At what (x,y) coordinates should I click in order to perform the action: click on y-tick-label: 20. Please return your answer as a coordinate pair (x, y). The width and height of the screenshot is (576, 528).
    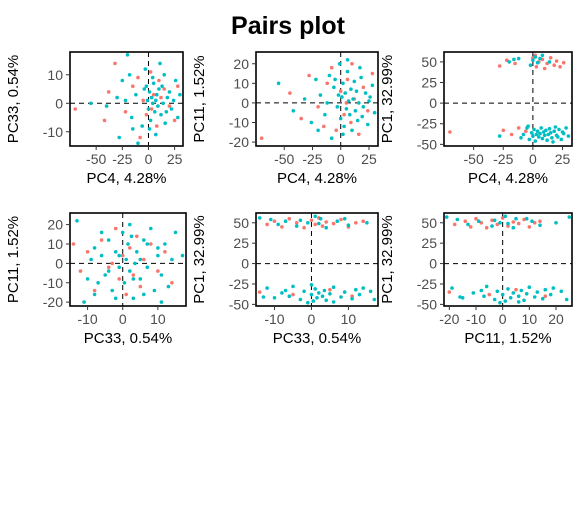
    Looking at the image, I should click on (241, 64).